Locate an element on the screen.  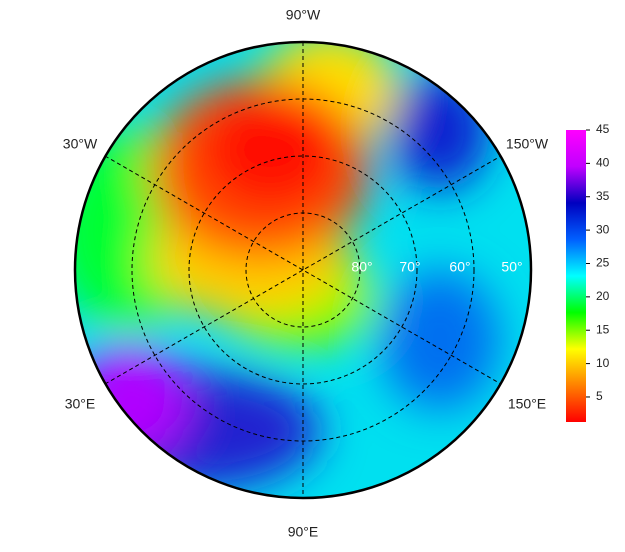
colorbar-tick-label: 25 is located at coordinates (603, 263).